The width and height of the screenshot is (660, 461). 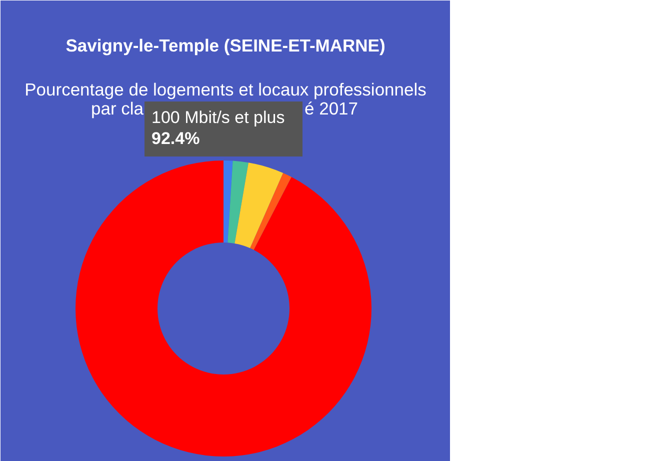 I want to click on chart-title: Savigny-le-Temple (SEINE-ET-MARNE), so click(x=226, y=46).